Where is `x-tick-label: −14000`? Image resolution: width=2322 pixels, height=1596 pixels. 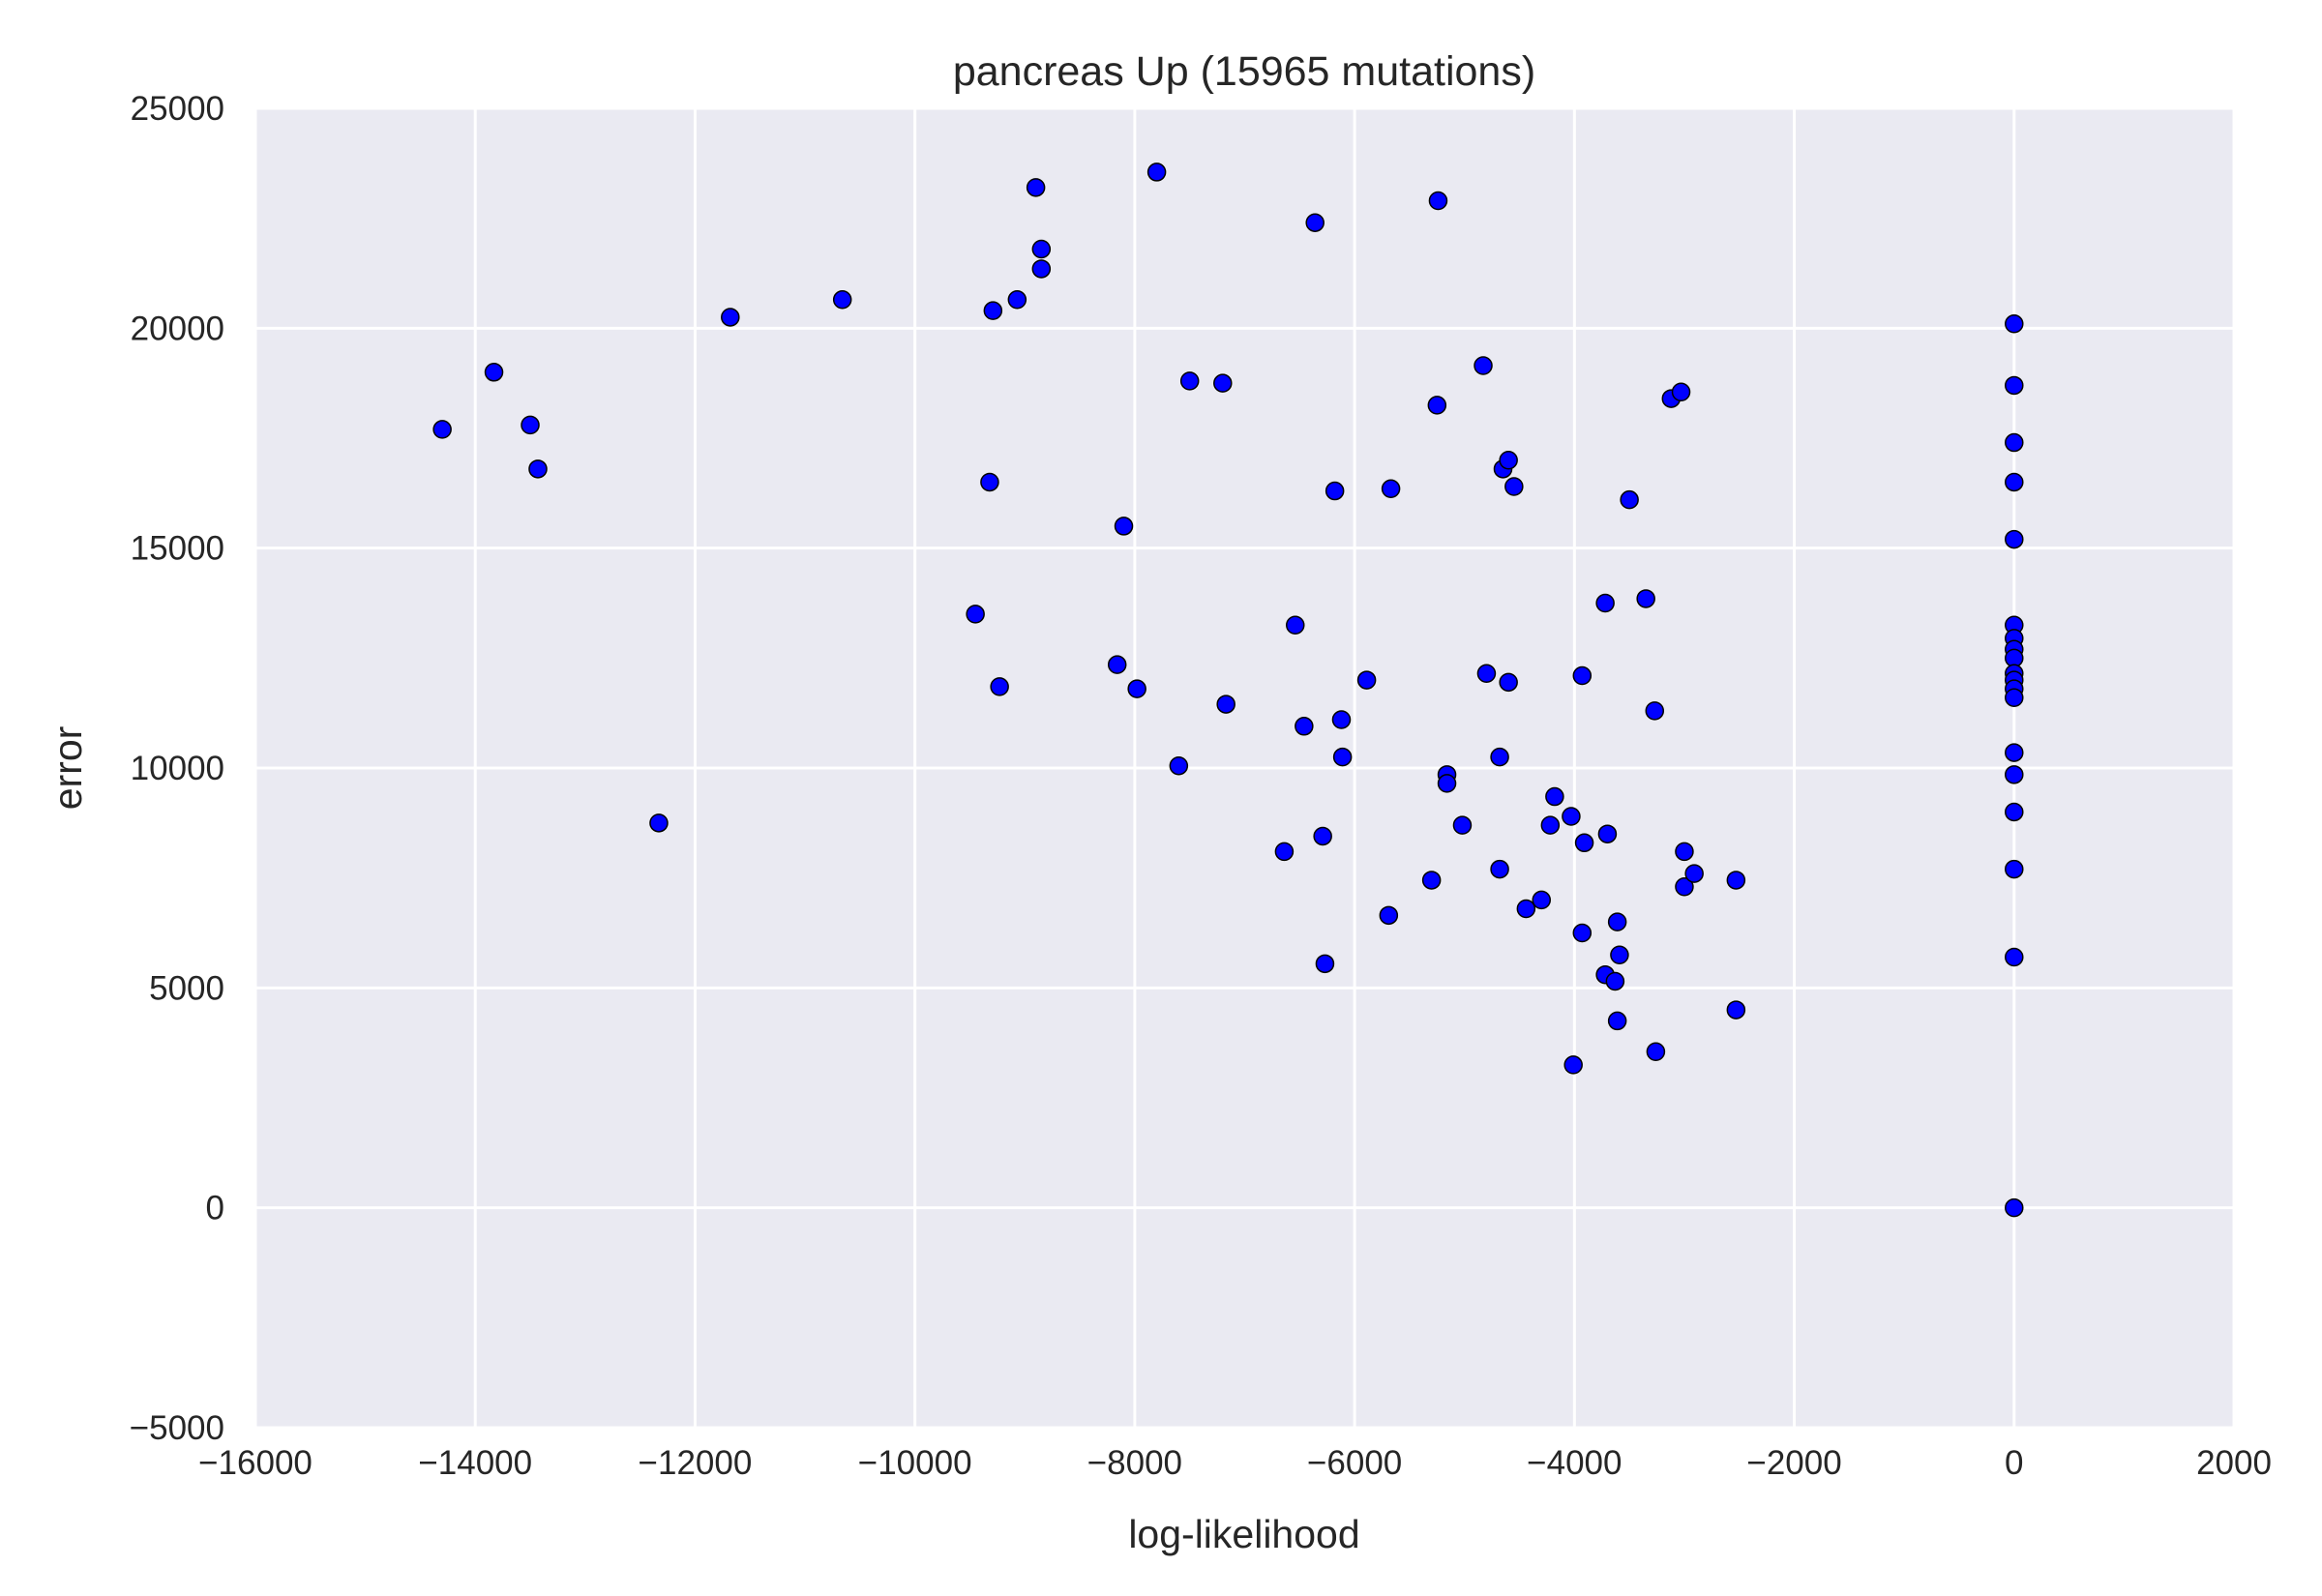 x-tick-label: −14000 is located at coordinates (475, 1463).